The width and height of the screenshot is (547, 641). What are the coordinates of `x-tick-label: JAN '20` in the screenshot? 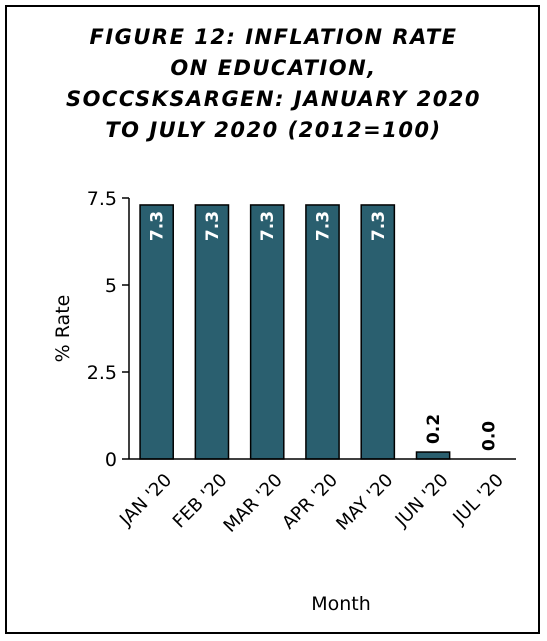 It's located at (145, 500).